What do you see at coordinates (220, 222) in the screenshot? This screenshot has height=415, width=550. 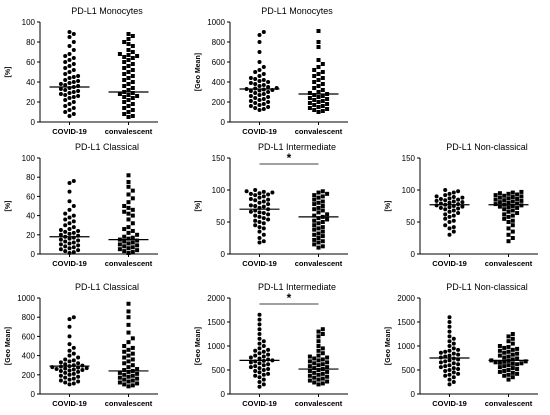 I see `y-tick-label: 50` at bounding box center [220, 222].